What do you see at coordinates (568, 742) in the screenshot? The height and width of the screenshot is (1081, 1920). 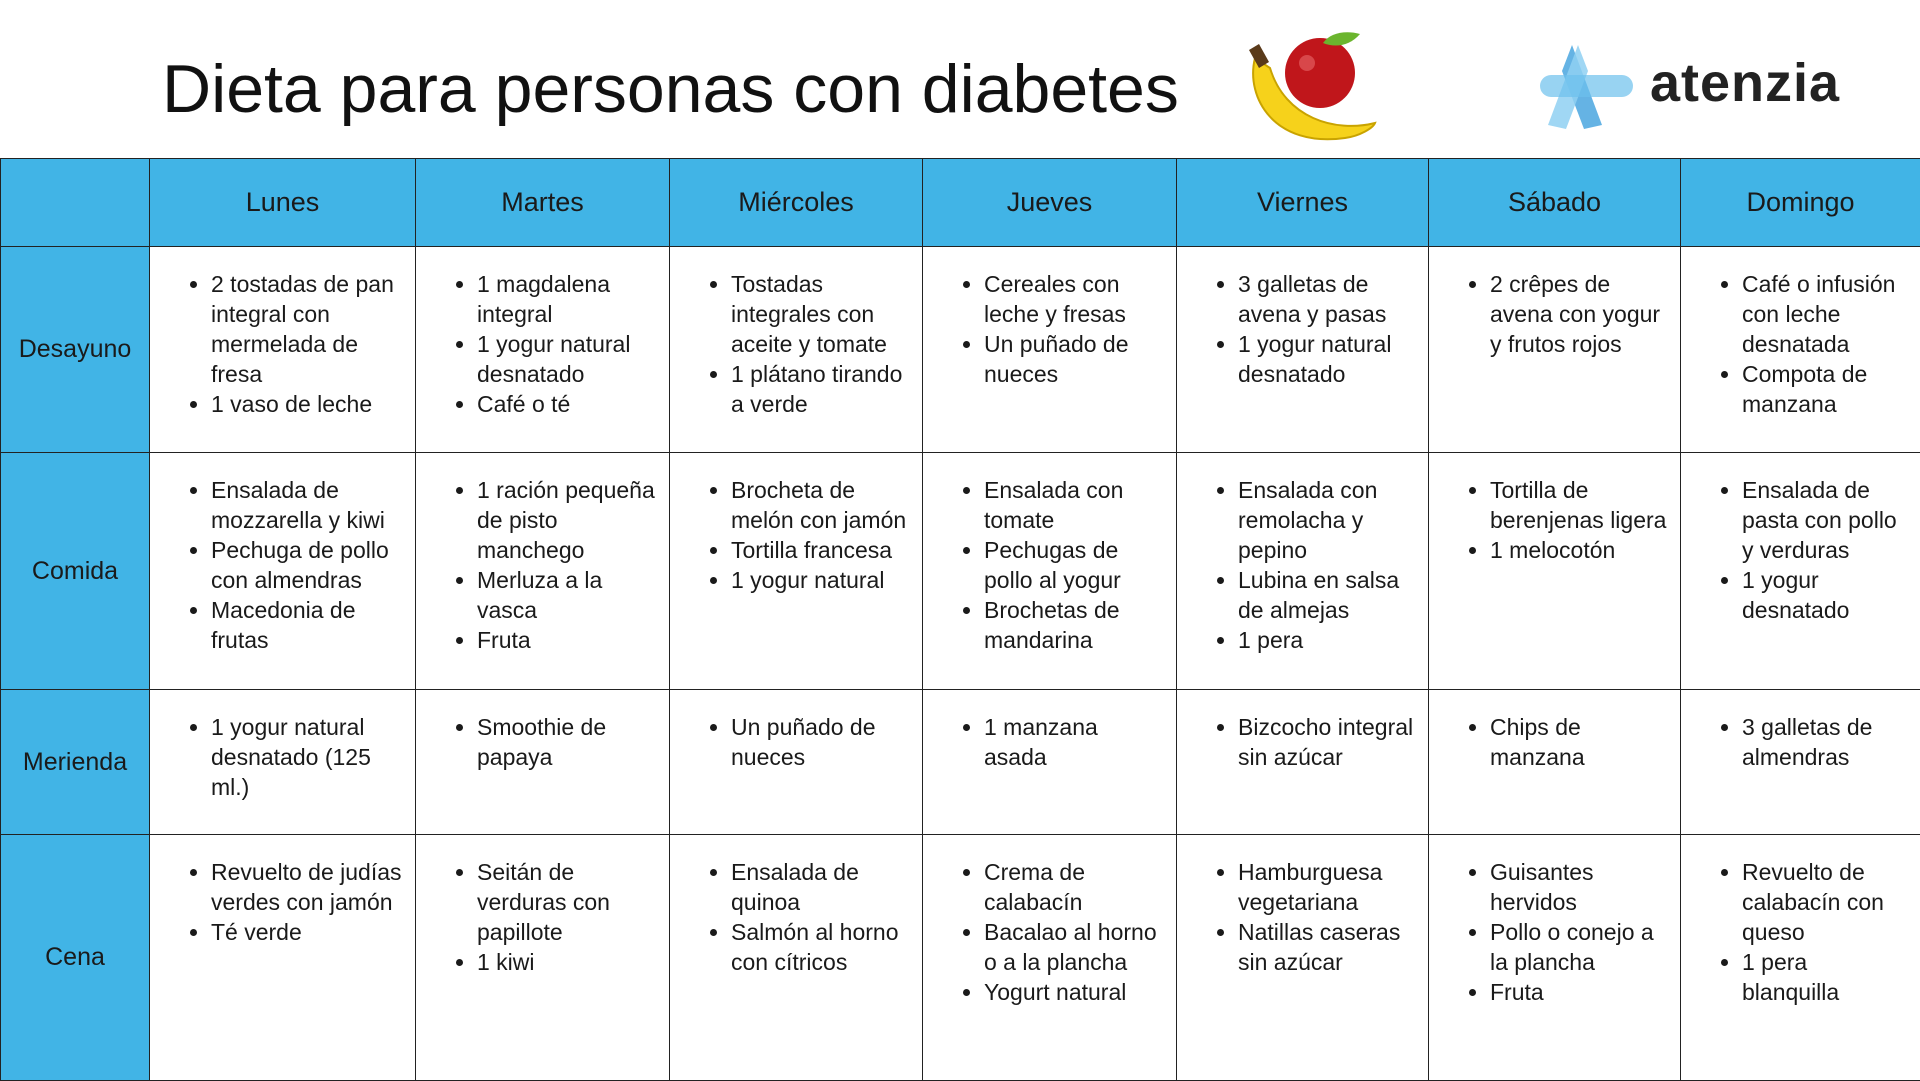 I see `food-item: Smoothie de papaya` at bounding box center [568, 742].